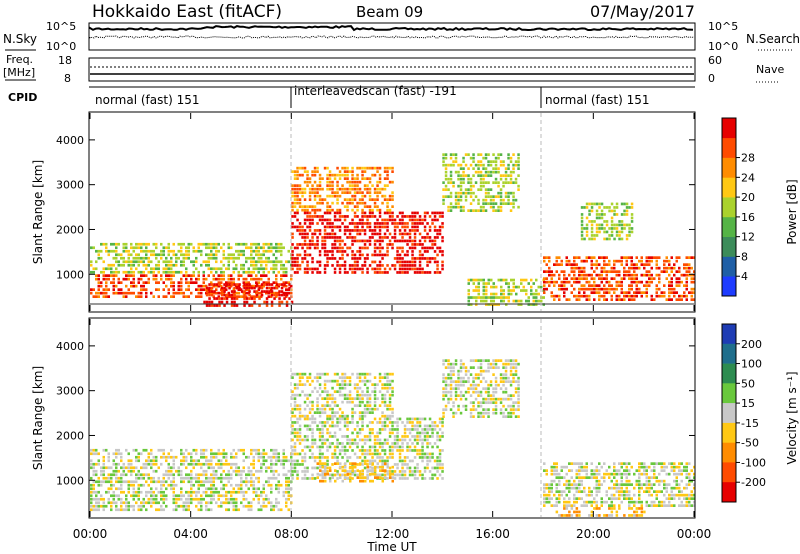  What do you see at coordinates (375, 91) in the screenshot?
I see `cpid-segment-2: interleavedscan (fast) -191` at bounding box center [375, 91].